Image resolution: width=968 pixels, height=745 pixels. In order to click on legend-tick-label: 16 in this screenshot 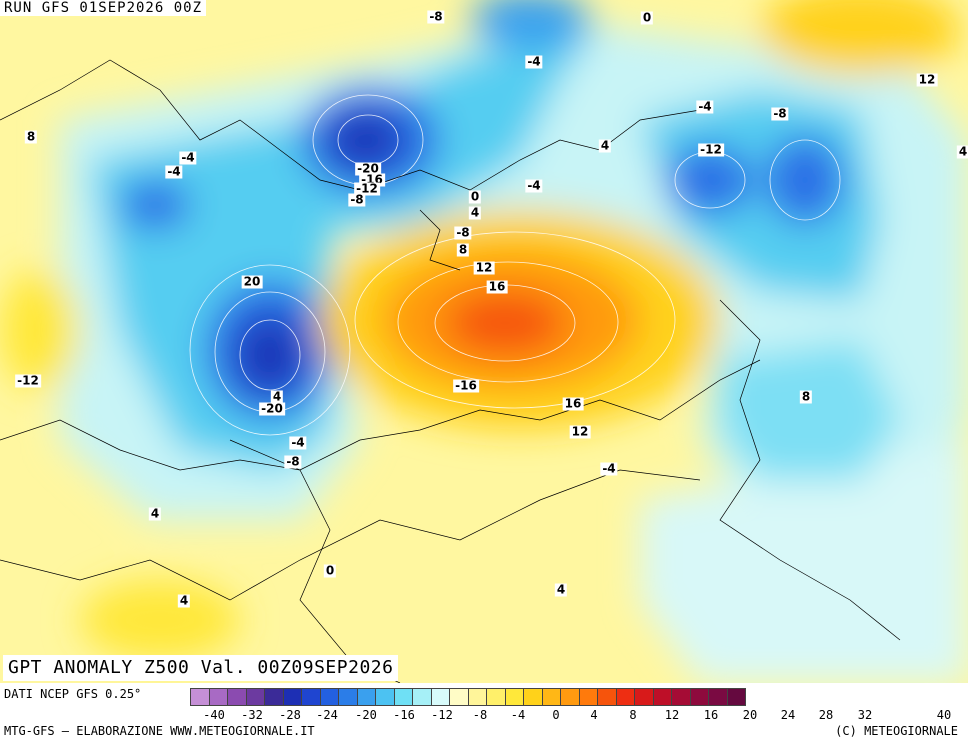, I will do `click(711, 715)`.